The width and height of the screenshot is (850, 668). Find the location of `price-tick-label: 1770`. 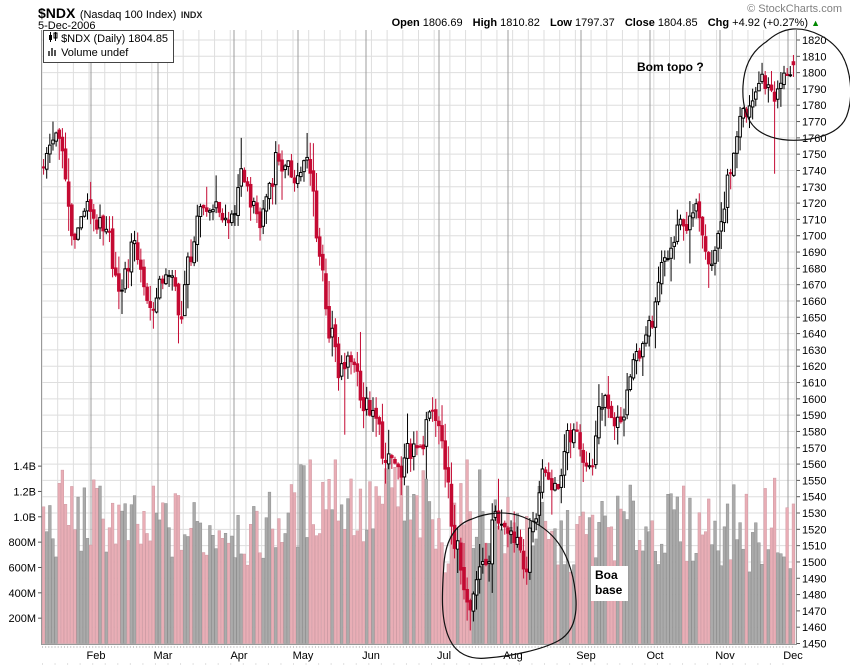

price-tick-label: 1770 is located at coordinates (814, 123).